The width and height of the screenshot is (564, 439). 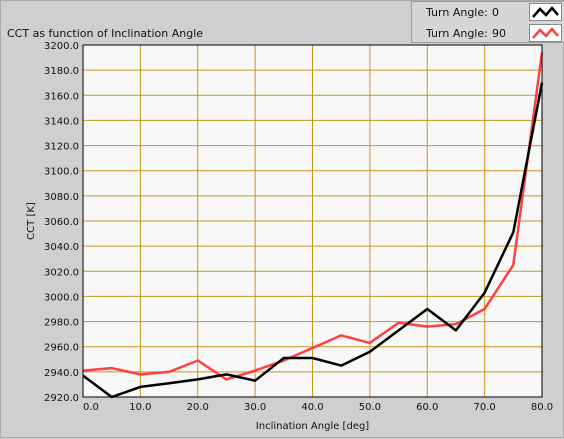 I want to click on y-tick-label: 3000.0, so click(x=61, y=297).